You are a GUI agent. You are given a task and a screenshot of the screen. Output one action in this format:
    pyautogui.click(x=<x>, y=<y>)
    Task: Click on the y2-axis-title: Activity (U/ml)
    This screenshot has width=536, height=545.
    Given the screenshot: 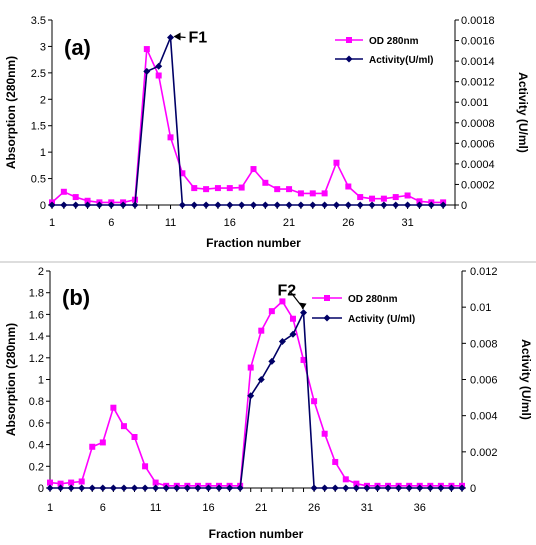 What is the action you would take?
    pyautogui.click(x=523, y=112)
    